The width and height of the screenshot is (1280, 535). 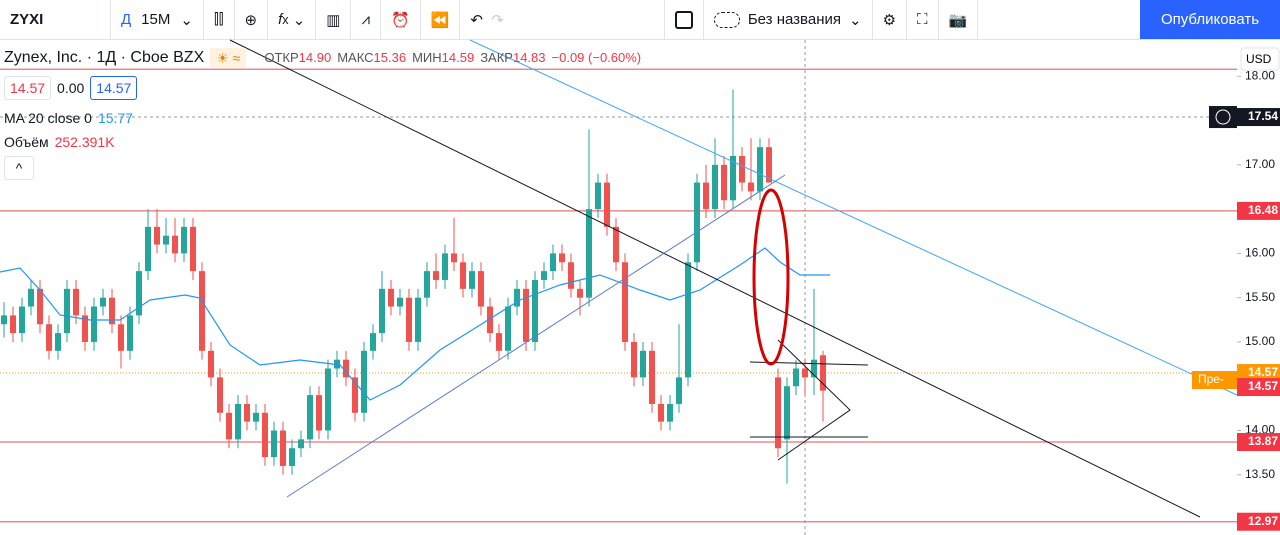 What do you see at coordinates (19, 168) in the screenshot?
I see `collapse-button: ^` at bounding box center [19, 168].